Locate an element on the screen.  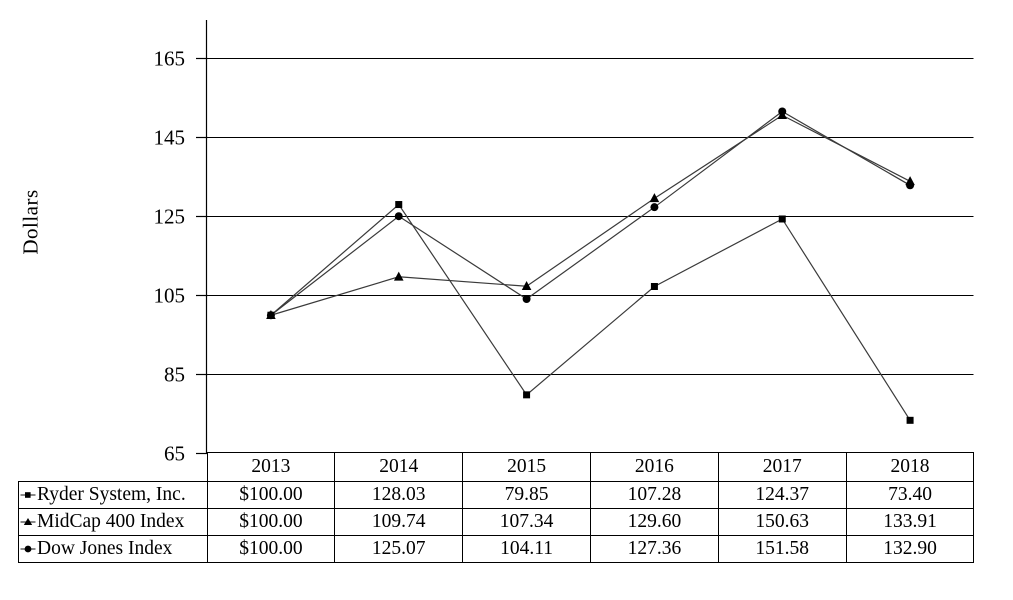
value-cell-midcap-400-index-2015: 107.34 is located at coordinates (526, 522).